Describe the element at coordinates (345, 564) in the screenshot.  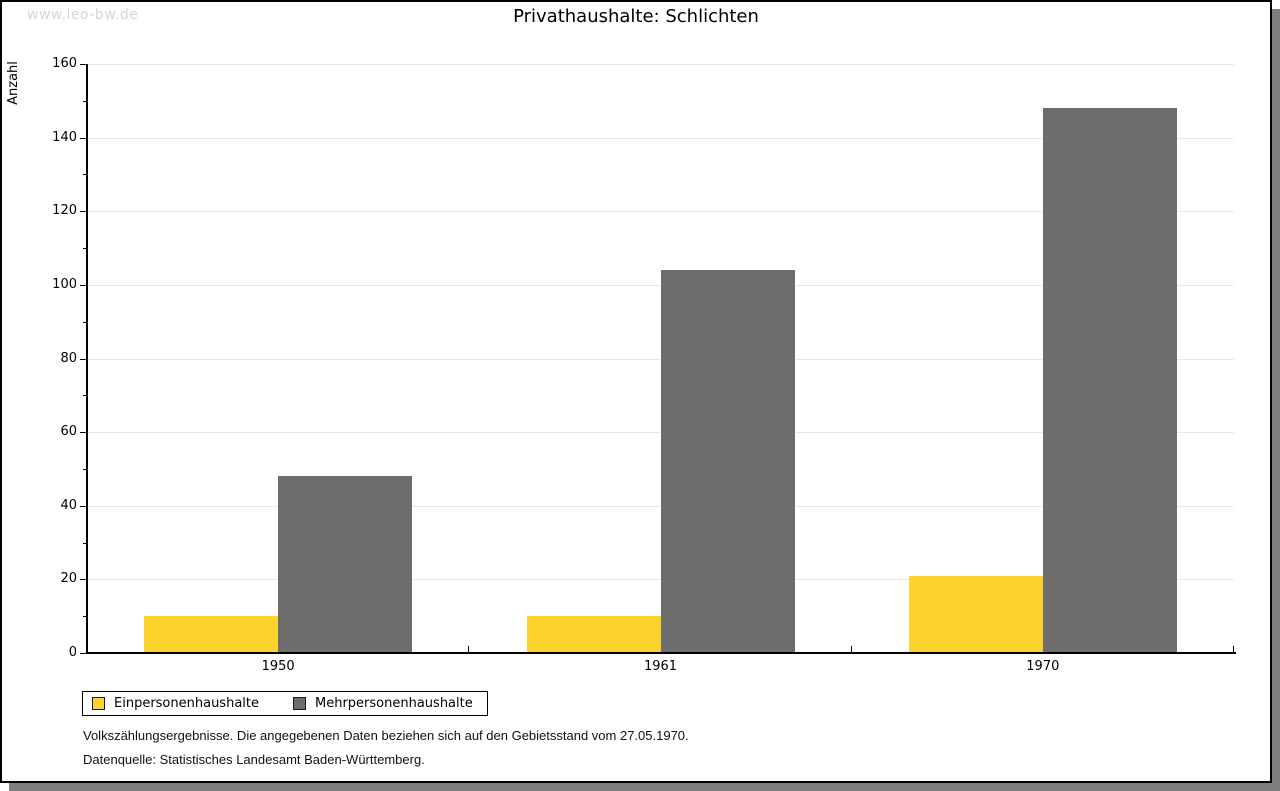
I see `bar-mehrpersonenhaushalte-1950` at that location.